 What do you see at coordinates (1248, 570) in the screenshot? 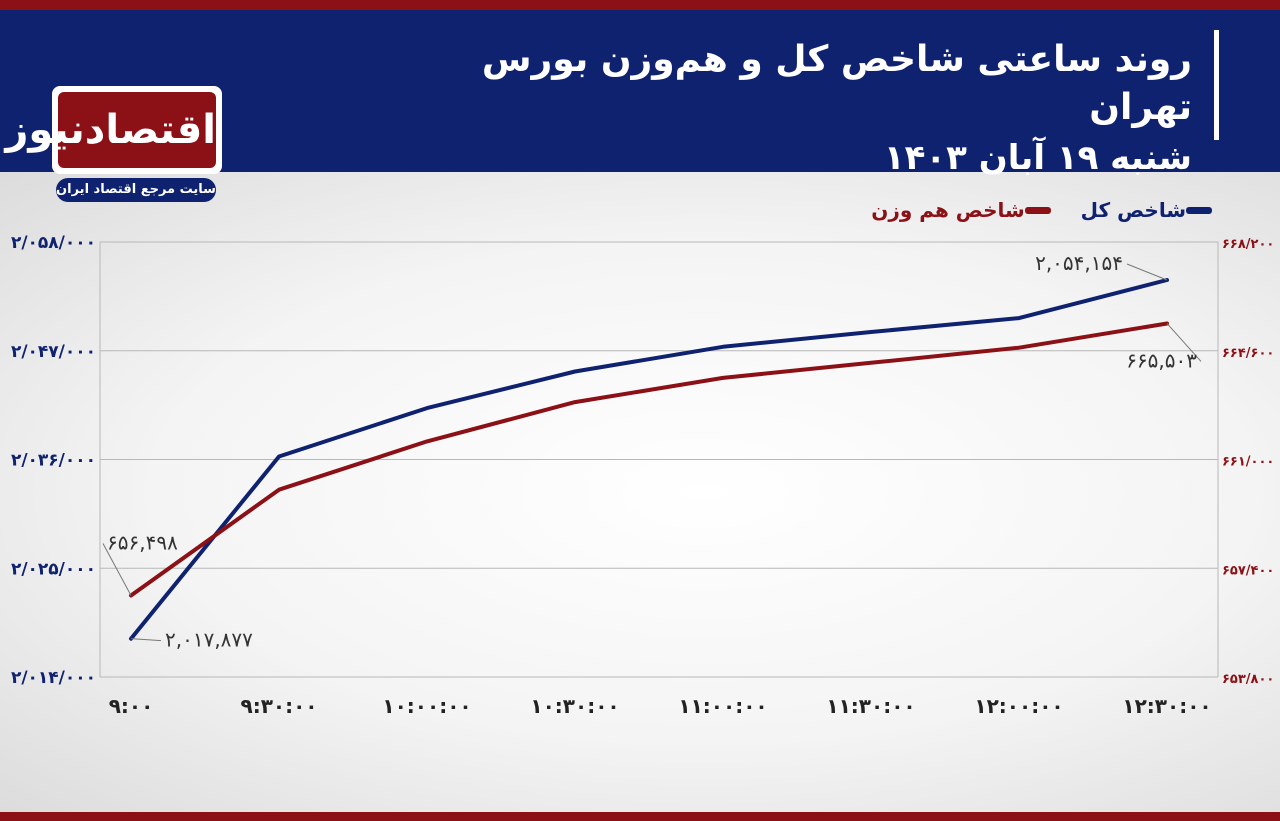
I see `right-tick-label: ۶۵۷/۴۰۰` at bounding box center [1248, 570].